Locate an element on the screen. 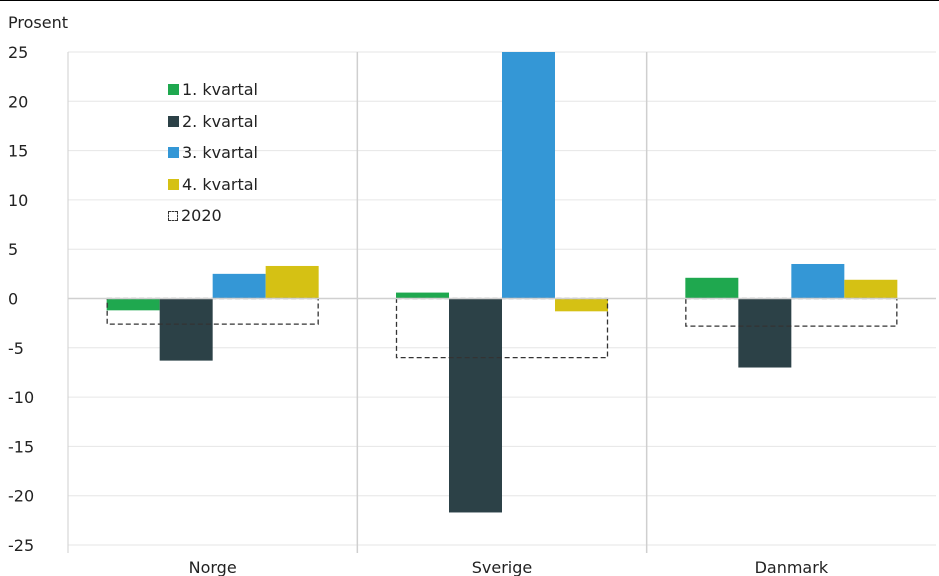 The image size is (939, 576). legend-label-q4: 4. kvartal is located at coordinates (220, 184).